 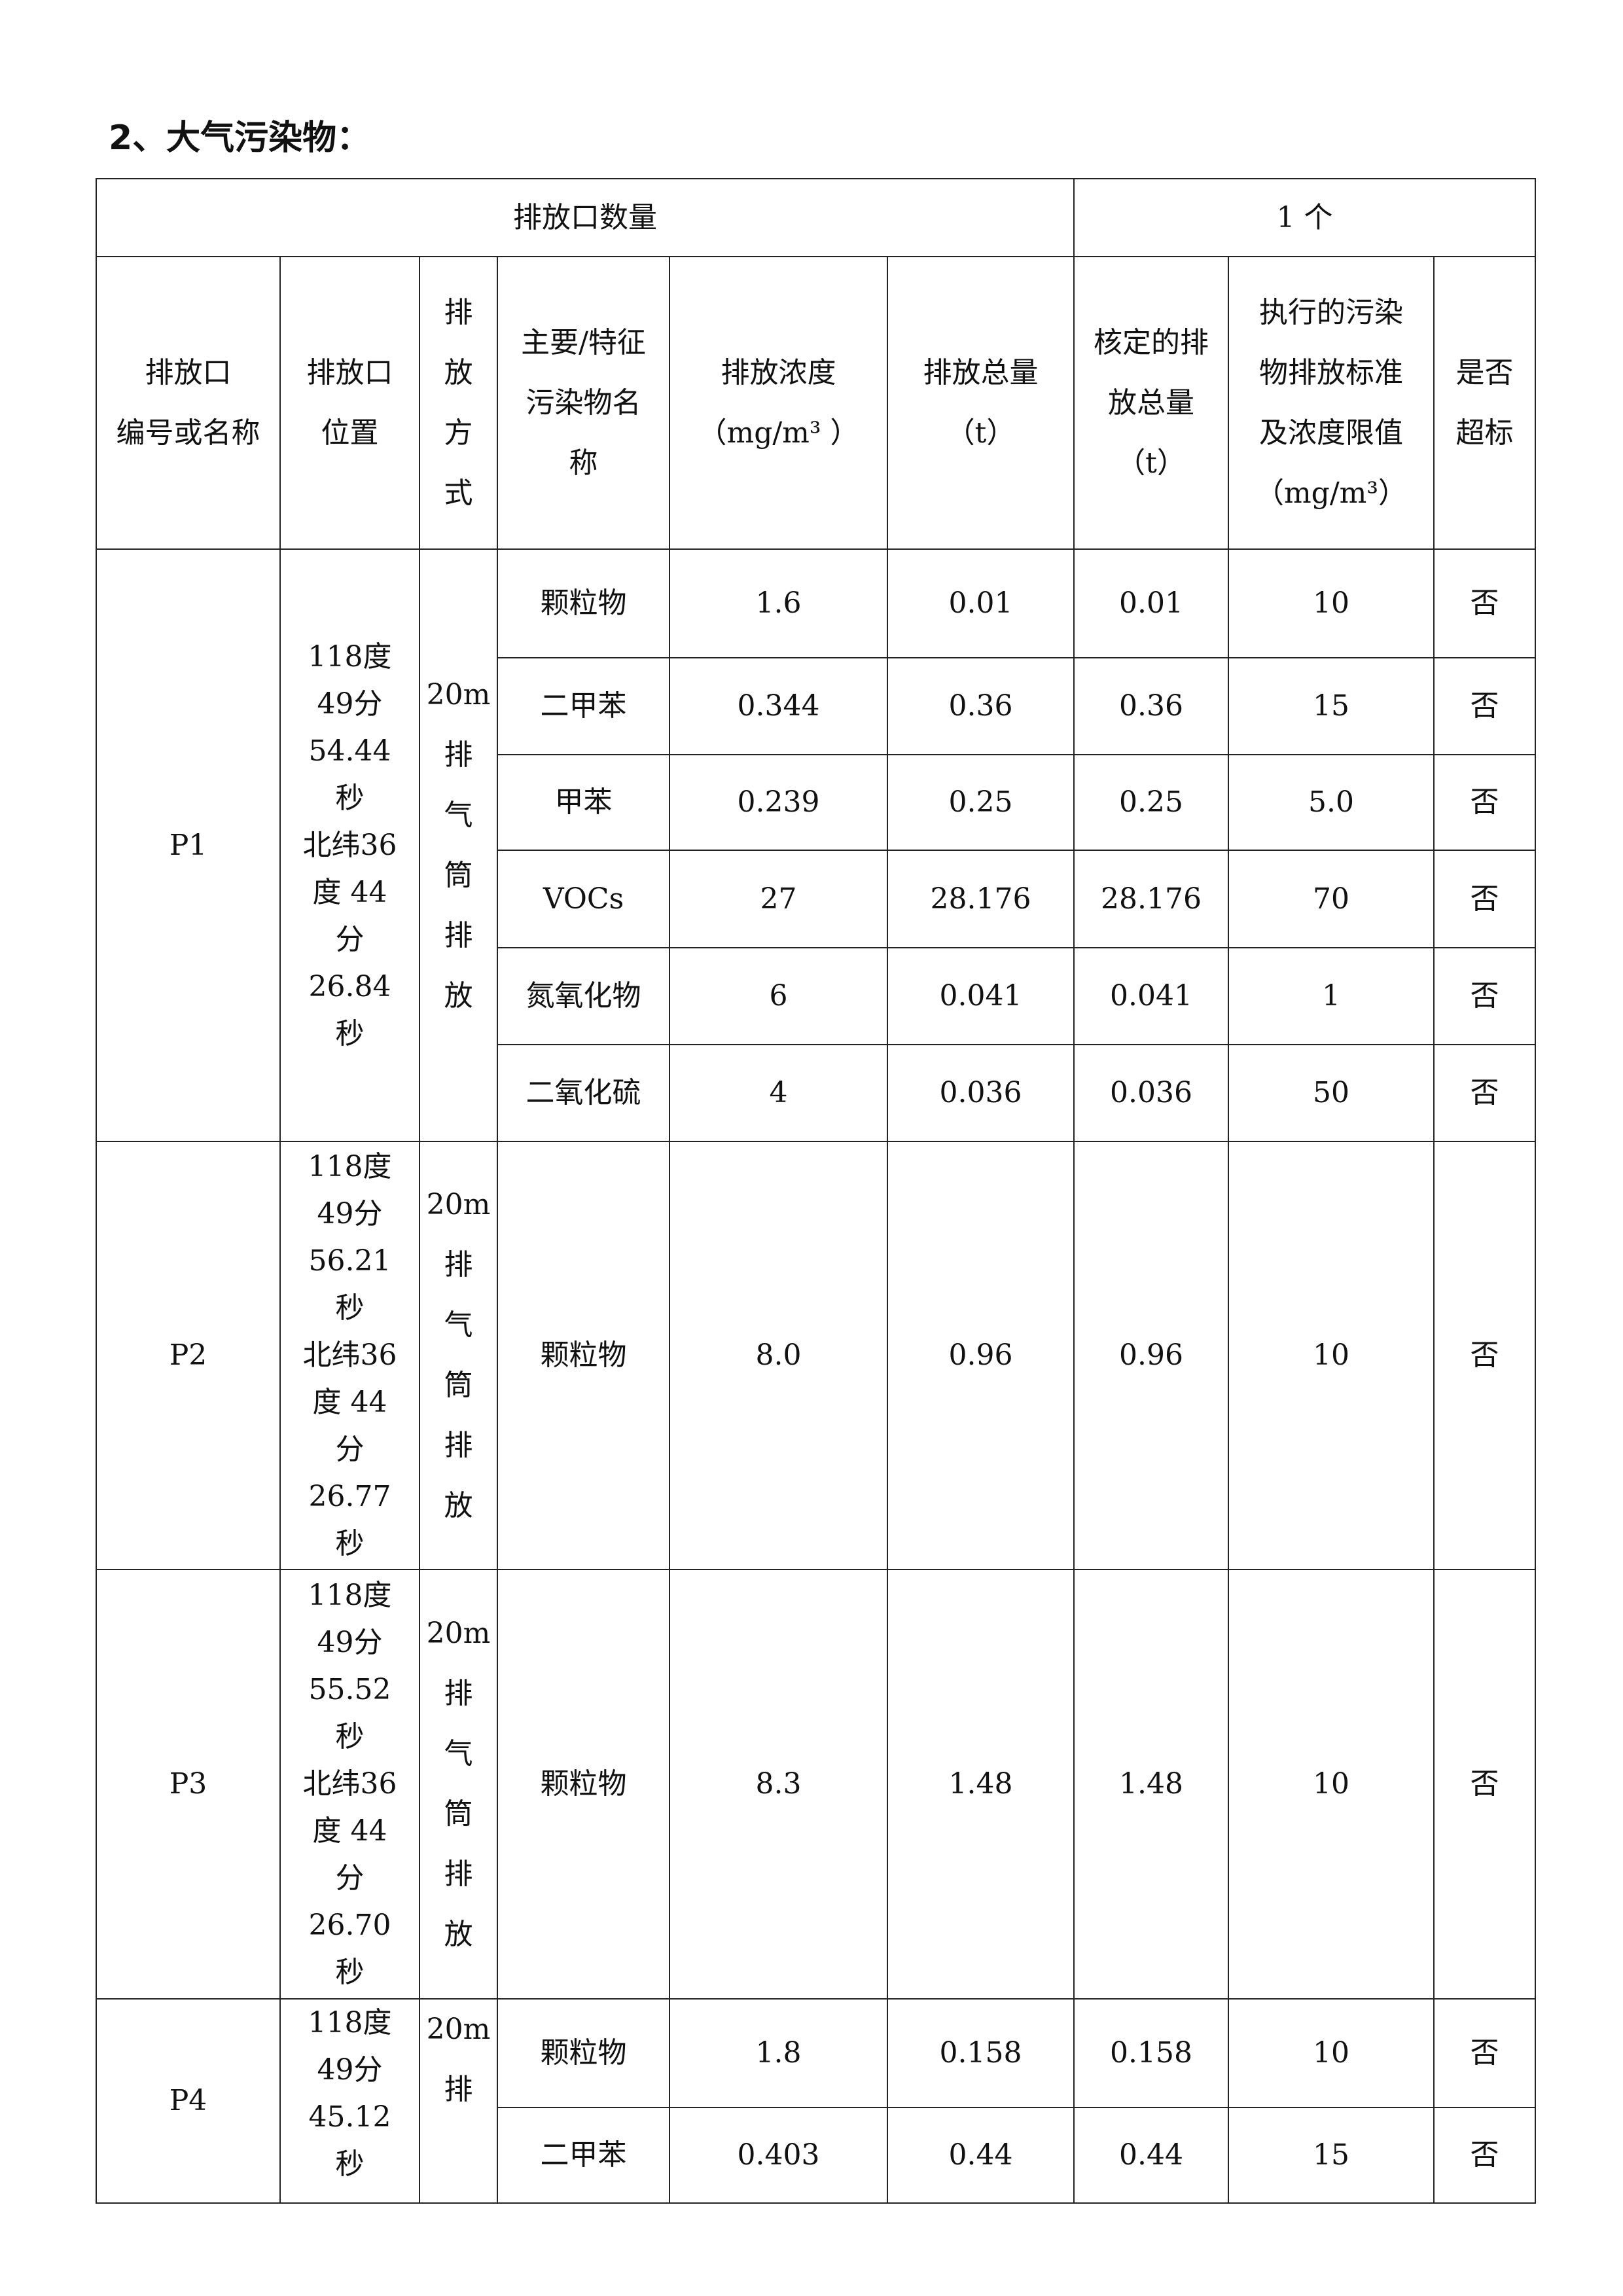 I want to click on header-method: 排放方式, so click(x=458, y=403).